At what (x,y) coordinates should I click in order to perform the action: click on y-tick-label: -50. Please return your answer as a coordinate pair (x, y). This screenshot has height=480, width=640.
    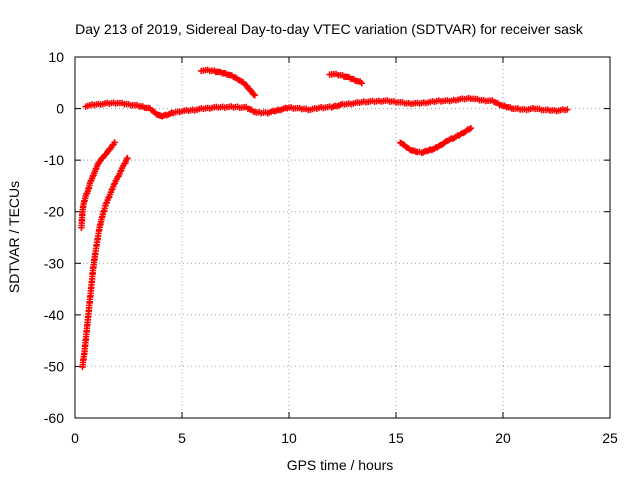
    Looking at the image, I should click on (54, 366).